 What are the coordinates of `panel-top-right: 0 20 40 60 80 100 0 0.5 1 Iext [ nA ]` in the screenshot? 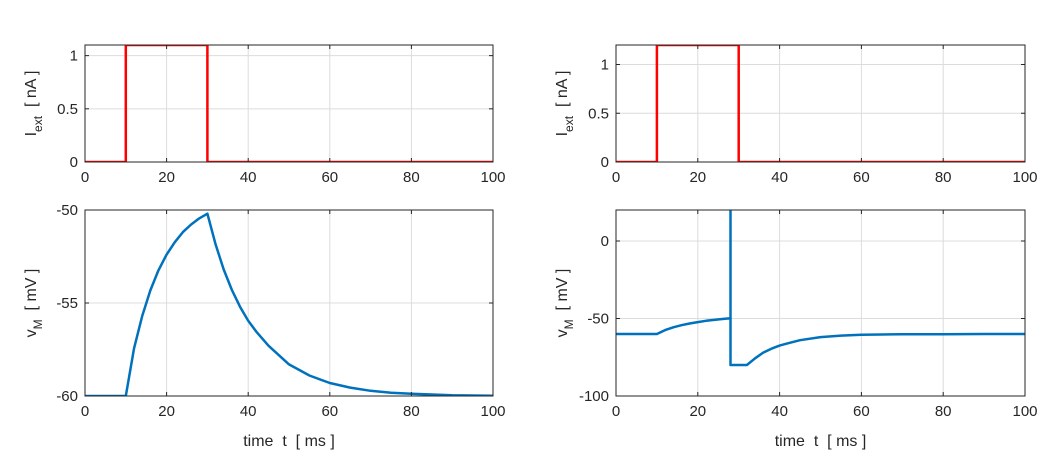 It's located at (796, 115).